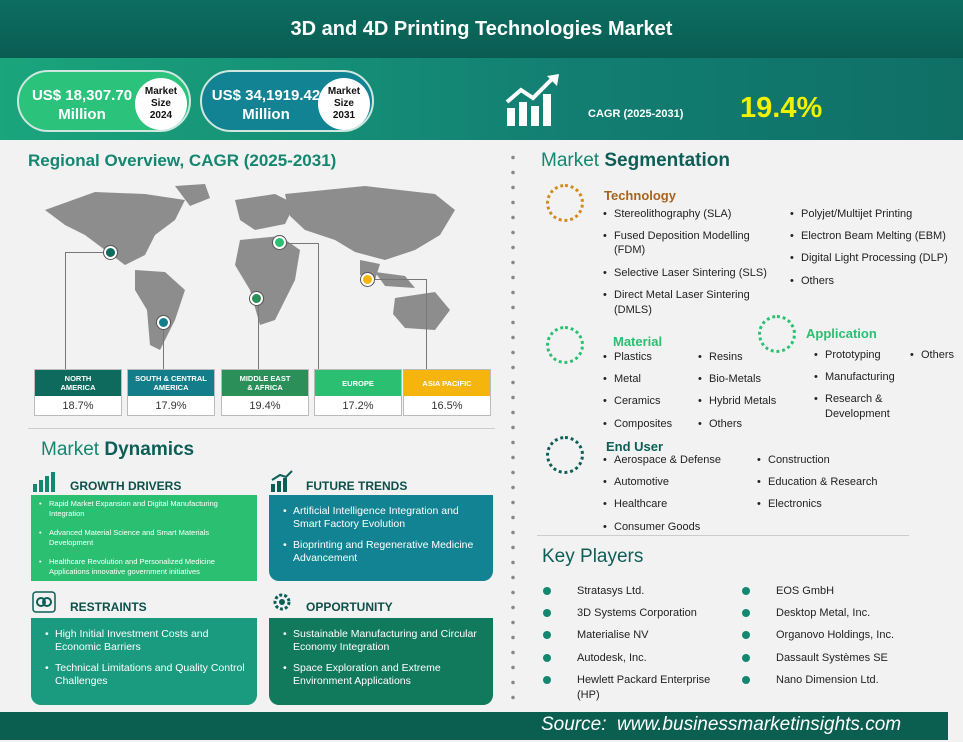 Image resolution: width=963 pixels, height=742 pixels. I want to click on application-item: Others, so click(932, 355).